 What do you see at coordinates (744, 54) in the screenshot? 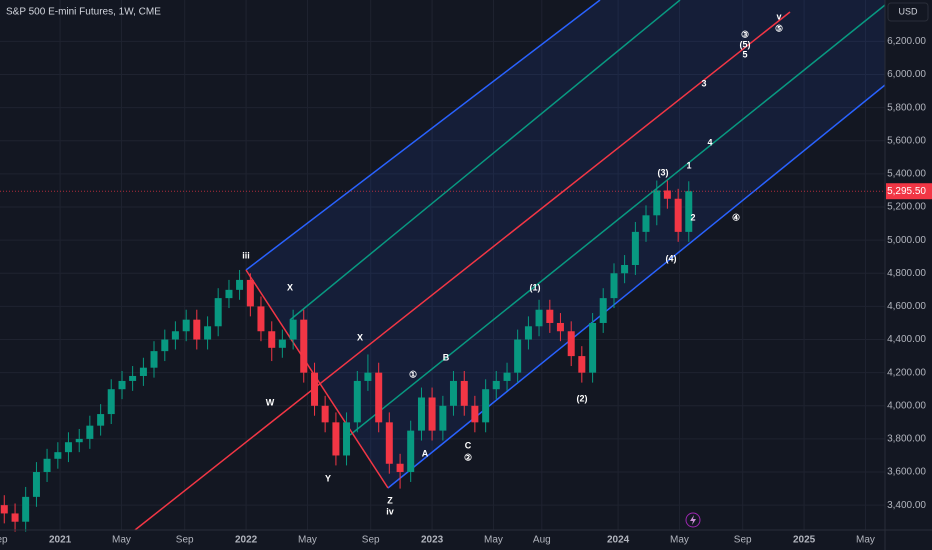
I see `wave-label: 5` at bounding box center [744, 54].